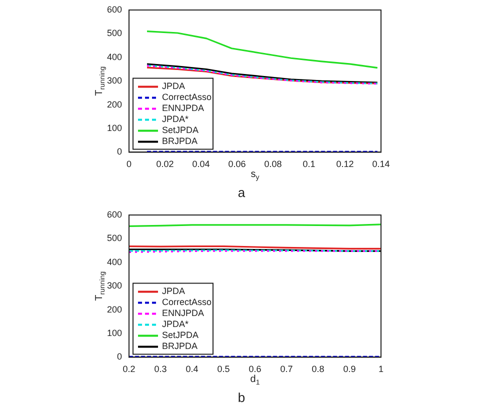 Image resolution: width=483 pixels, height=409 pixels. What do you see at coordinates (381, 164) in the screenshot?
I see `x-tick-label: 0.14` at bounding box center [381, 164].